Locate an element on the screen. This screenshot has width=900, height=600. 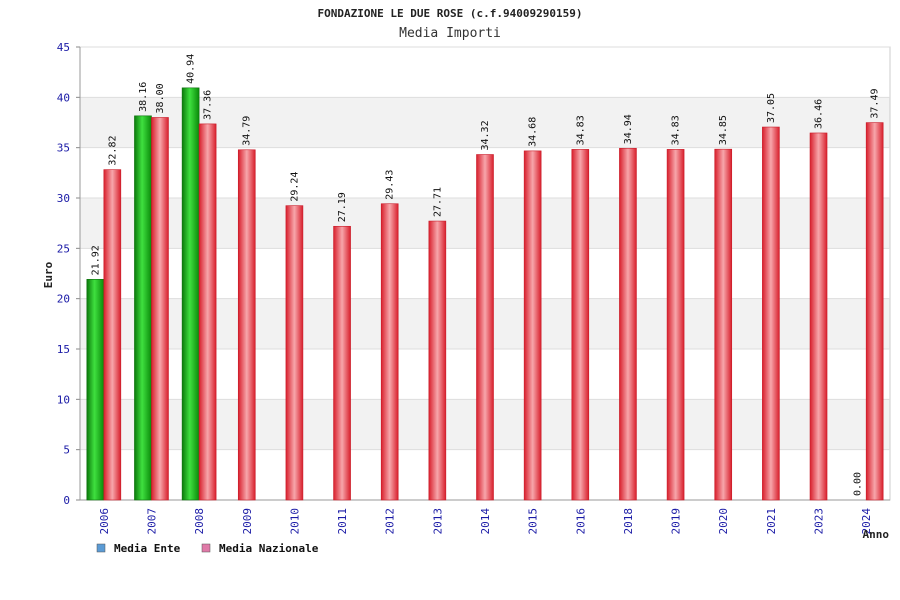
bar-media-nazionale-2014 is located at coordinates (485, 327).